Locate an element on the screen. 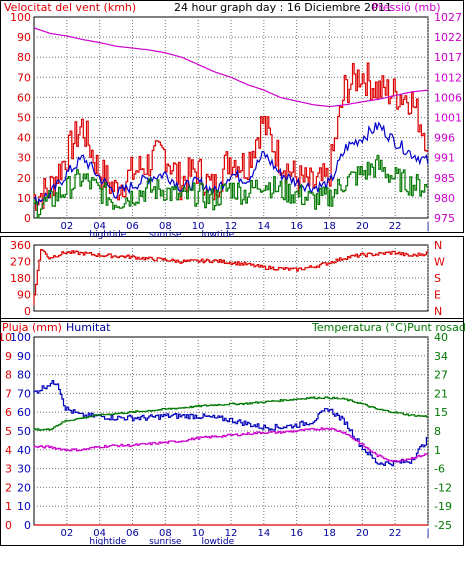  right-tick-label: 991 is located at coordinates (444, 158).